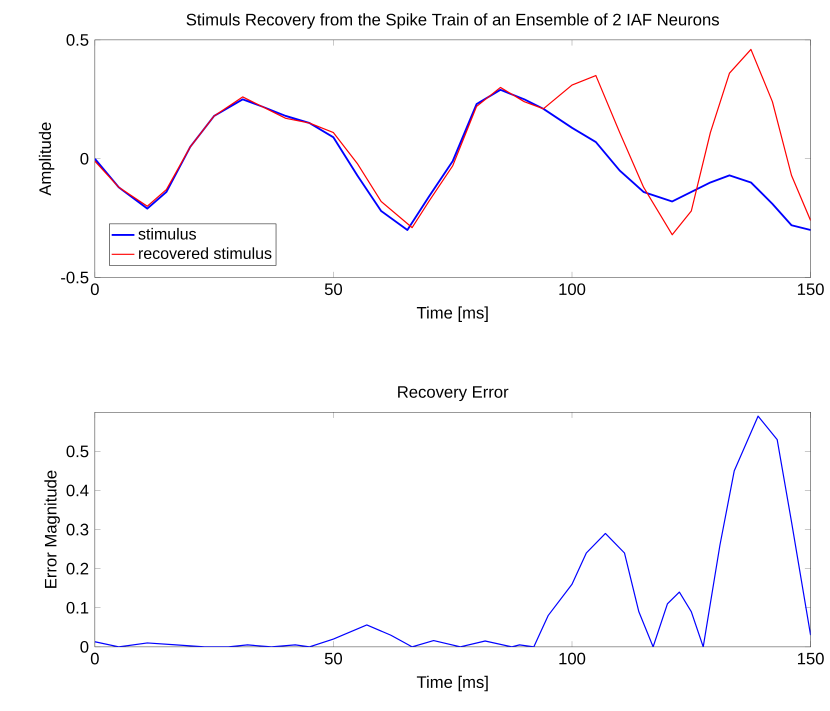 This screenshot has width=830, height=711. What do you see at coordinates (74, 278) in the screenshot?
I see `y-tick-label: -0.5` at bounding box center [74, 278].